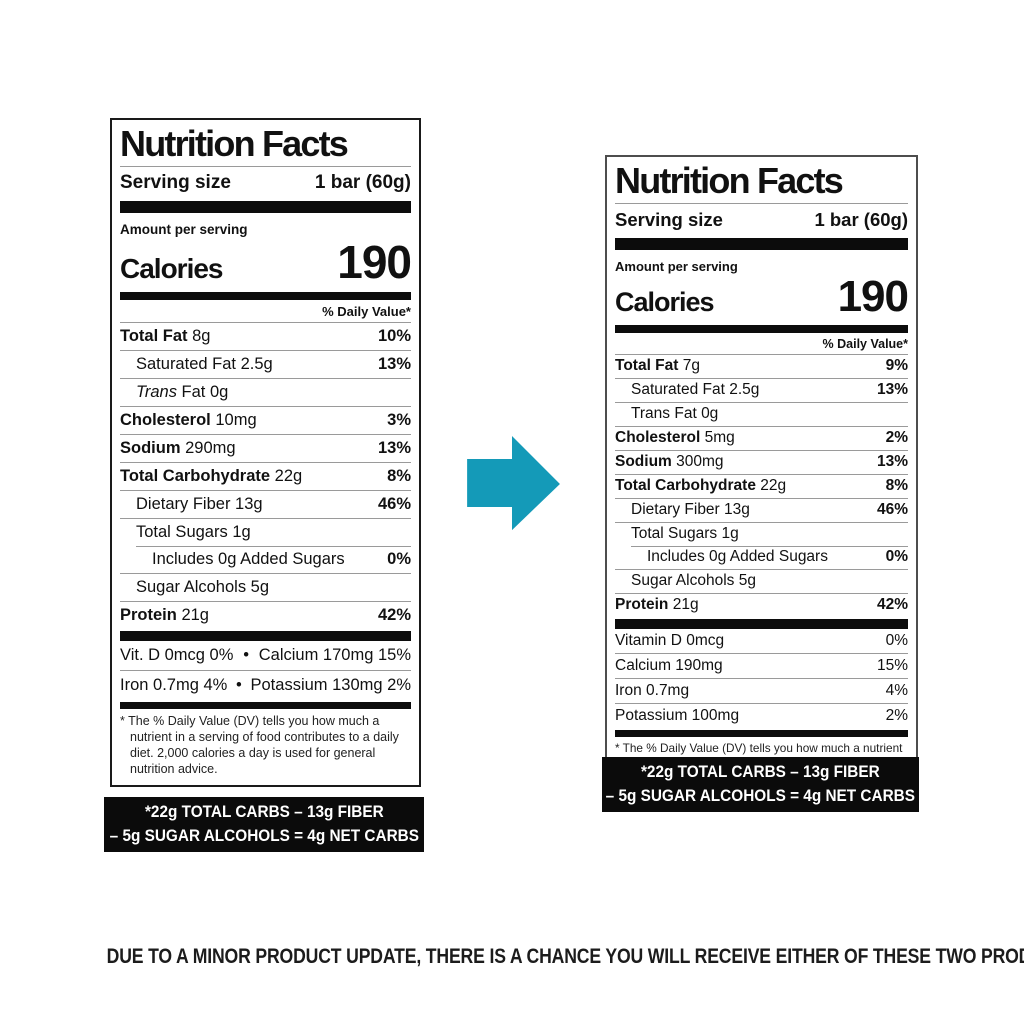 The image size is (1024, 1024). Describe the element at coordinates (513, 483) in the screenshot. I see `arrow-right-icon` at that location.